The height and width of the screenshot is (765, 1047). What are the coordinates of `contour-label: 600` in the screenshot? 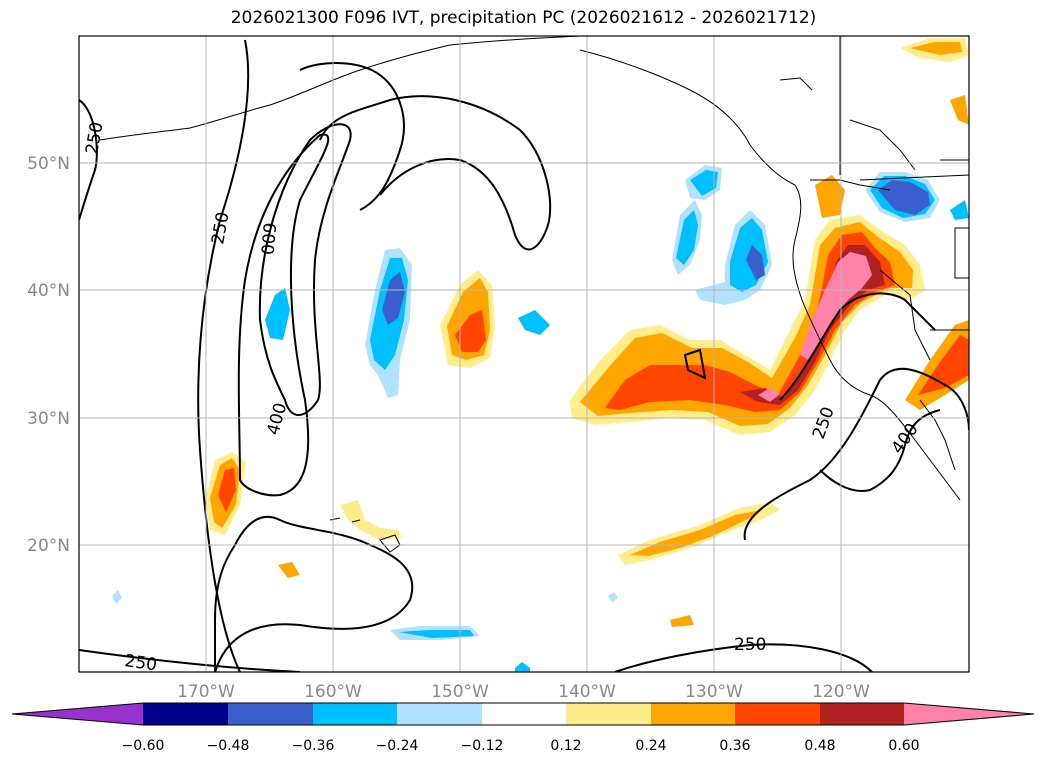 It's located at (267, 239).